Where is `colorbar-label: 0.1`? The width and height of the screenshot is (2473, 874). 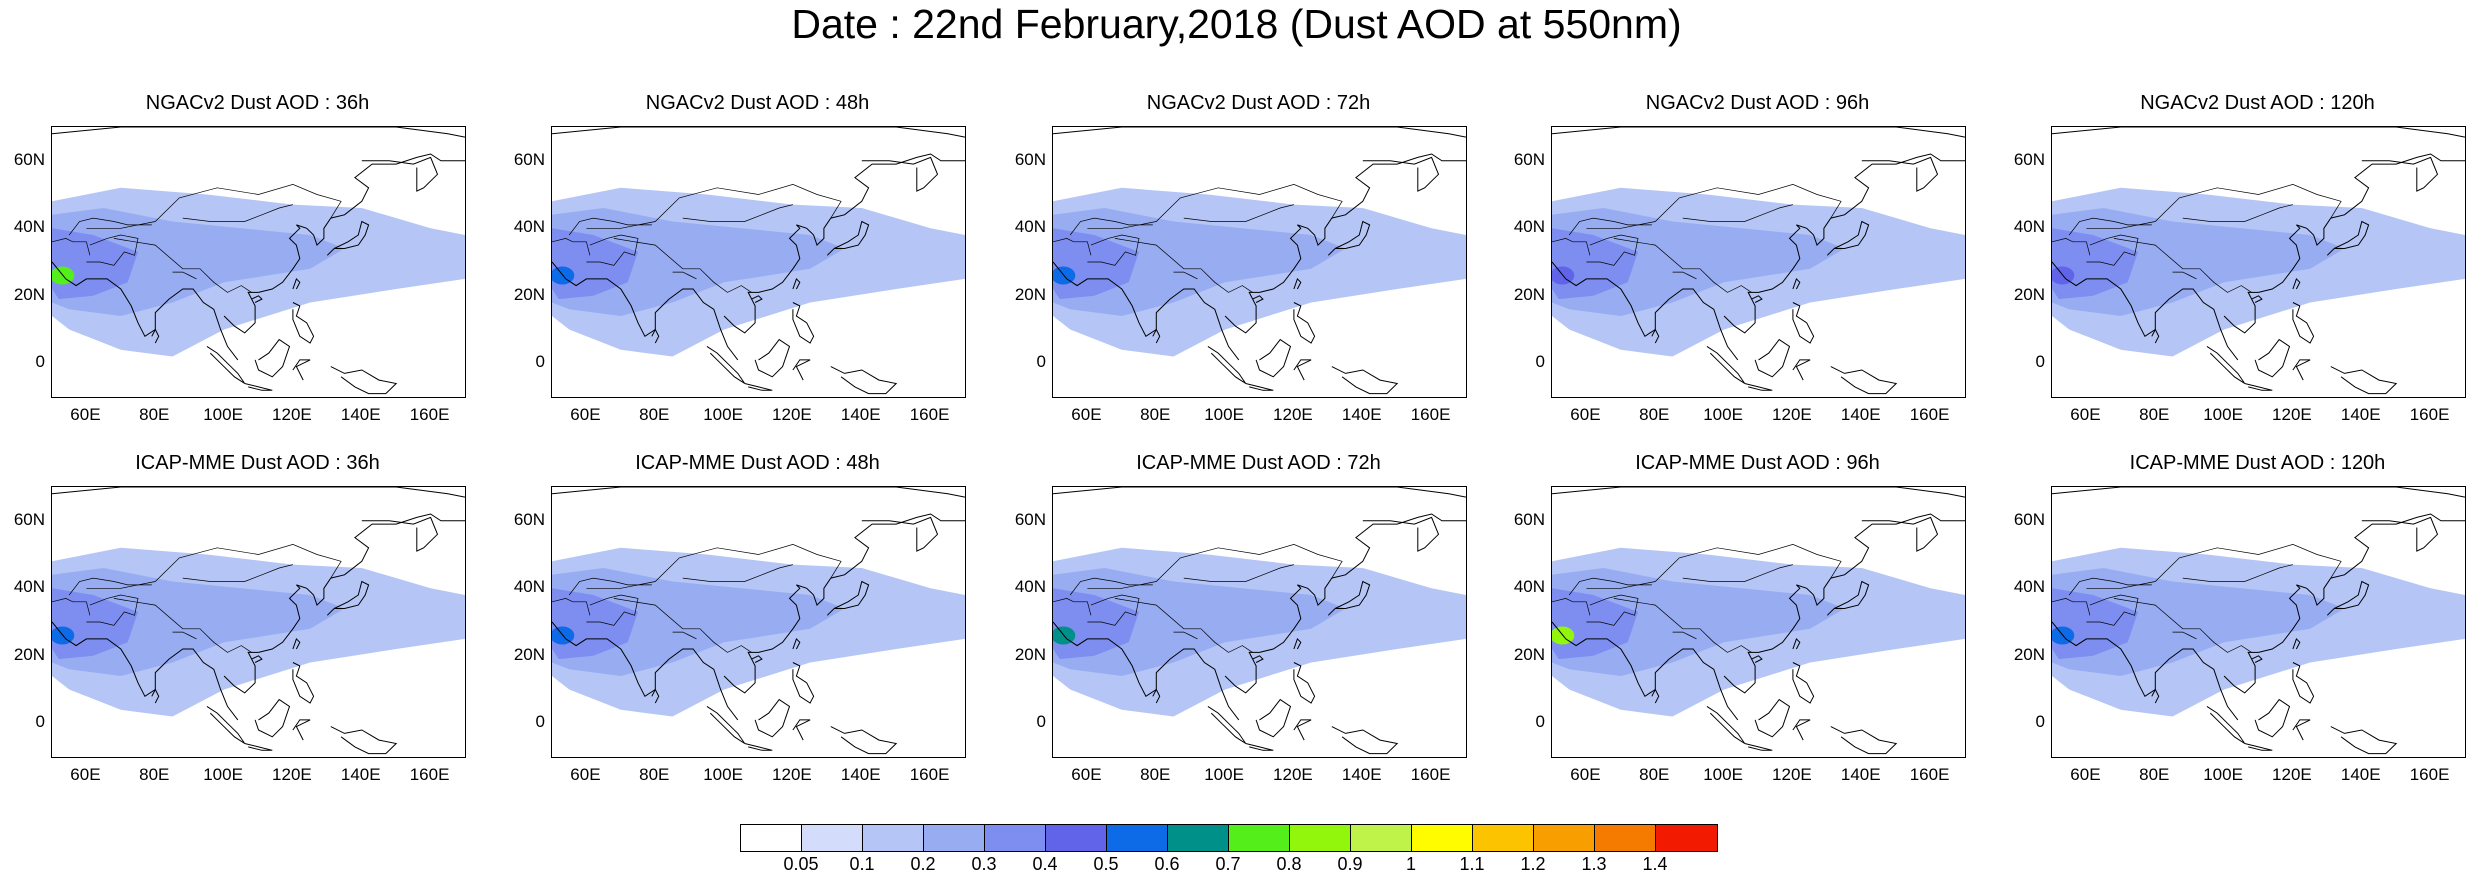 colorbar-label: 0.1 is located at coordinates (862, 864).